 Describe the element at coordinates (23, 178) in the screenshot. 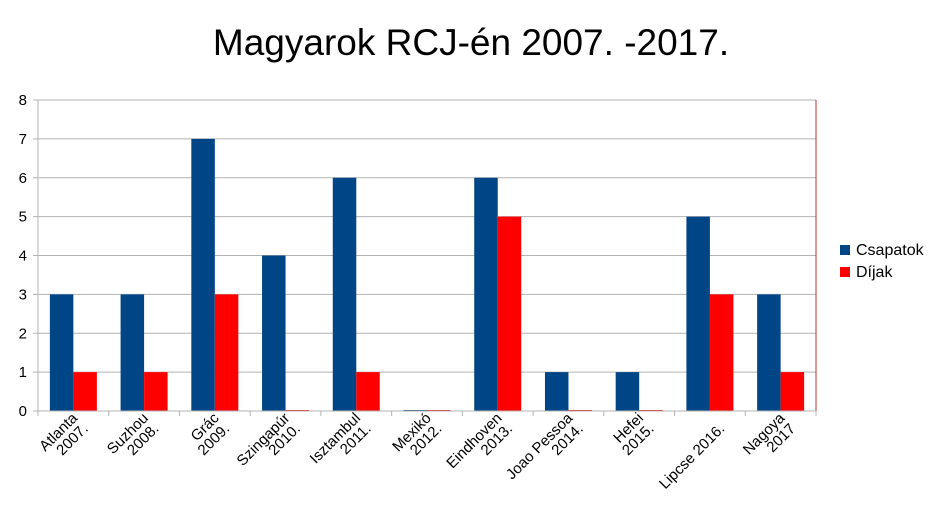

I see `y-tick-label: 6` at that location.